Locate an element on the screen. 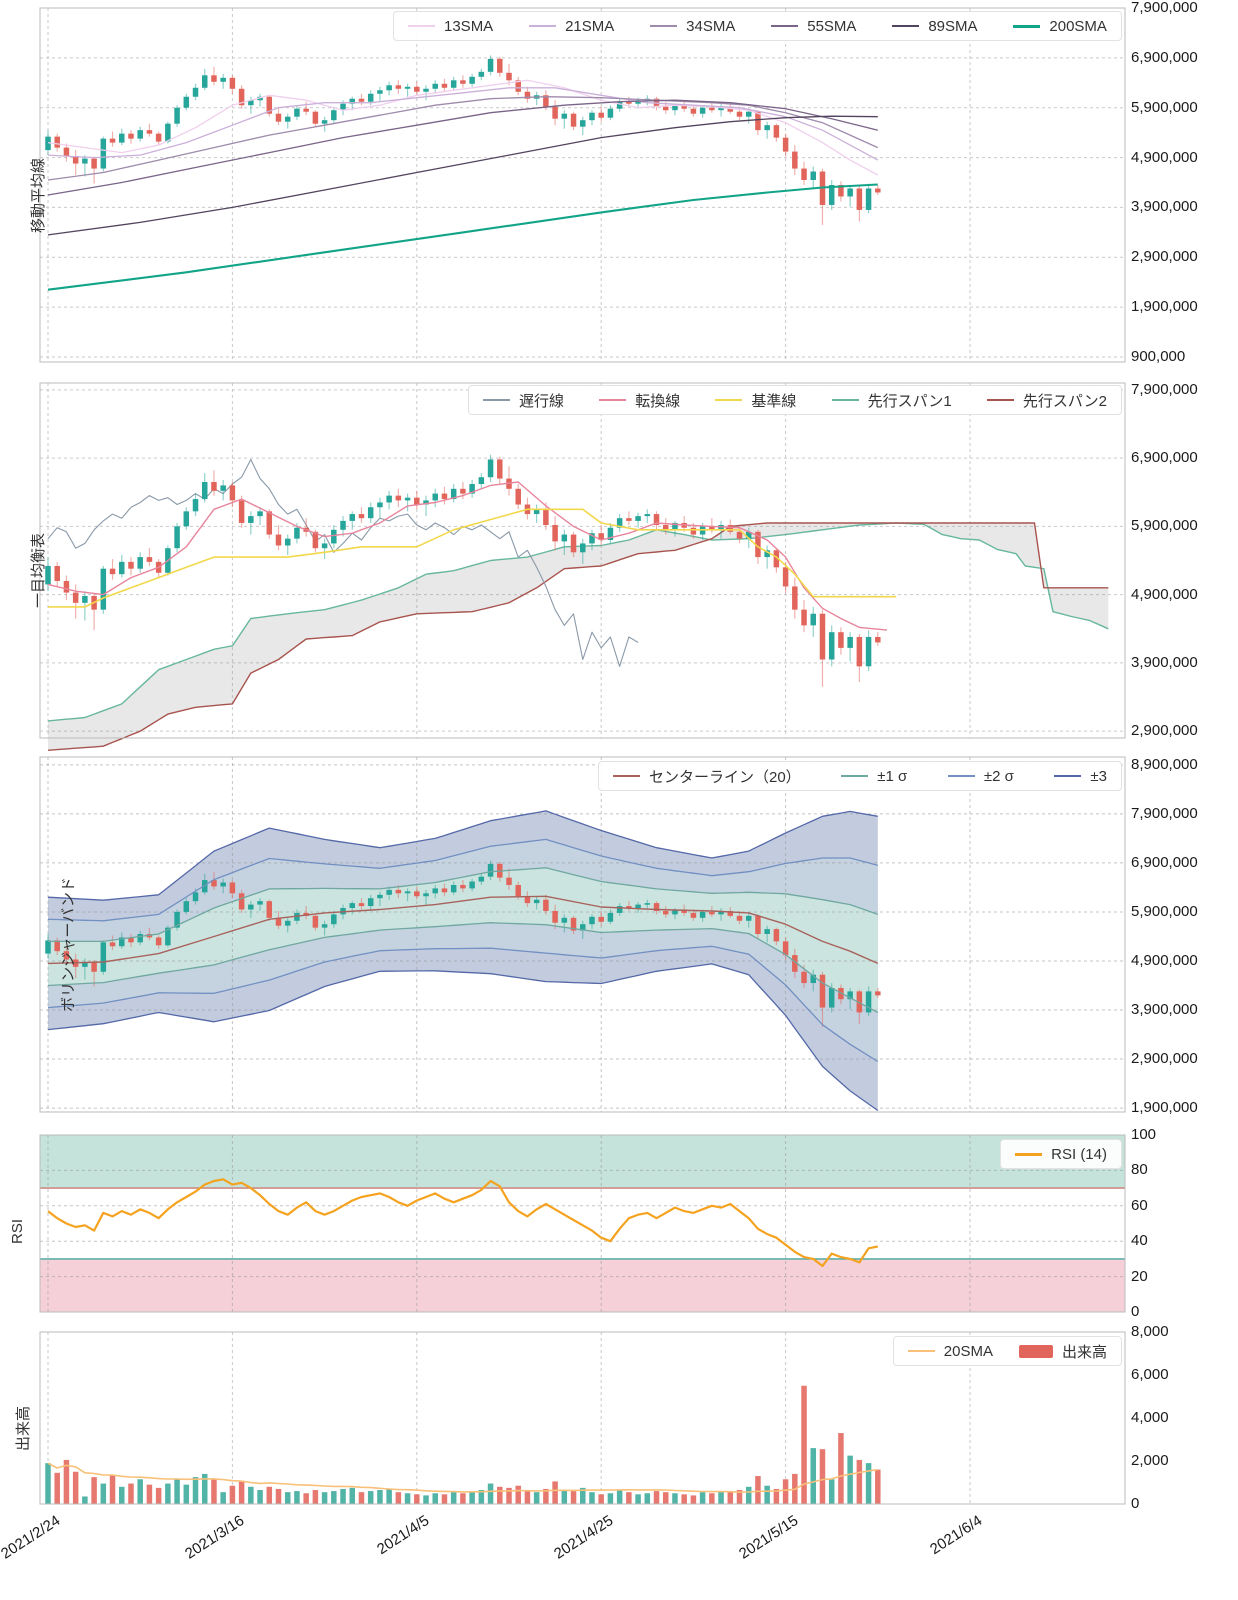 Image resolution: width=1238 pixels, height=1600 pixels. legend-item: 20SMA is located at coordinates (950, 1351).